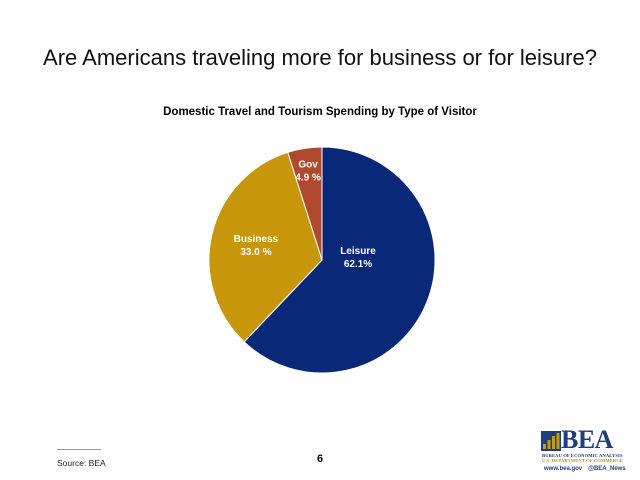 The width and height of the screenshot is (640, 480). I want to click on slice-value-leisure: 62.1%, so click(358, 264).